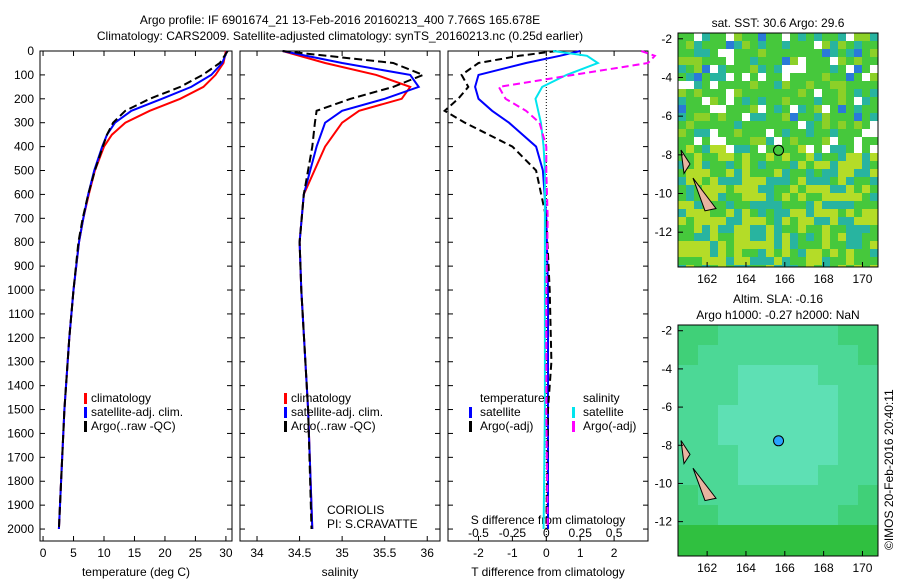 The image size is (900, 585). Describe the element at coordinates (889, 469) in the screenshot. I see `credit-text: ©IMOS 20-Feb-2016 20:40:11` at that location.